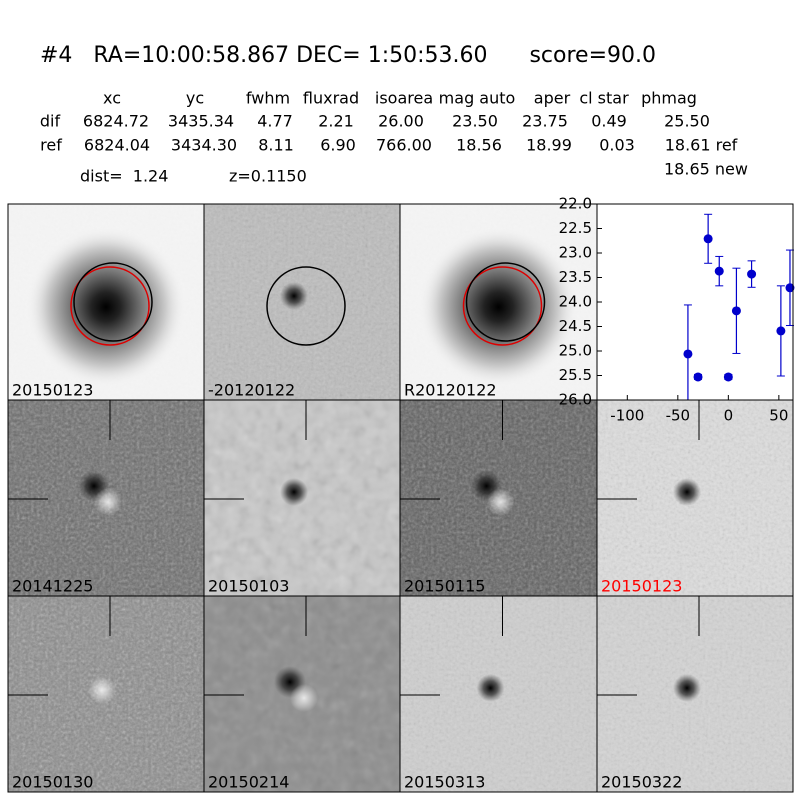 The width and height of the screenshot is (800, 800). Describe the element at coordinates (575, 277) in the screenshot. I see `y-tick-label: 23.5` at that location.